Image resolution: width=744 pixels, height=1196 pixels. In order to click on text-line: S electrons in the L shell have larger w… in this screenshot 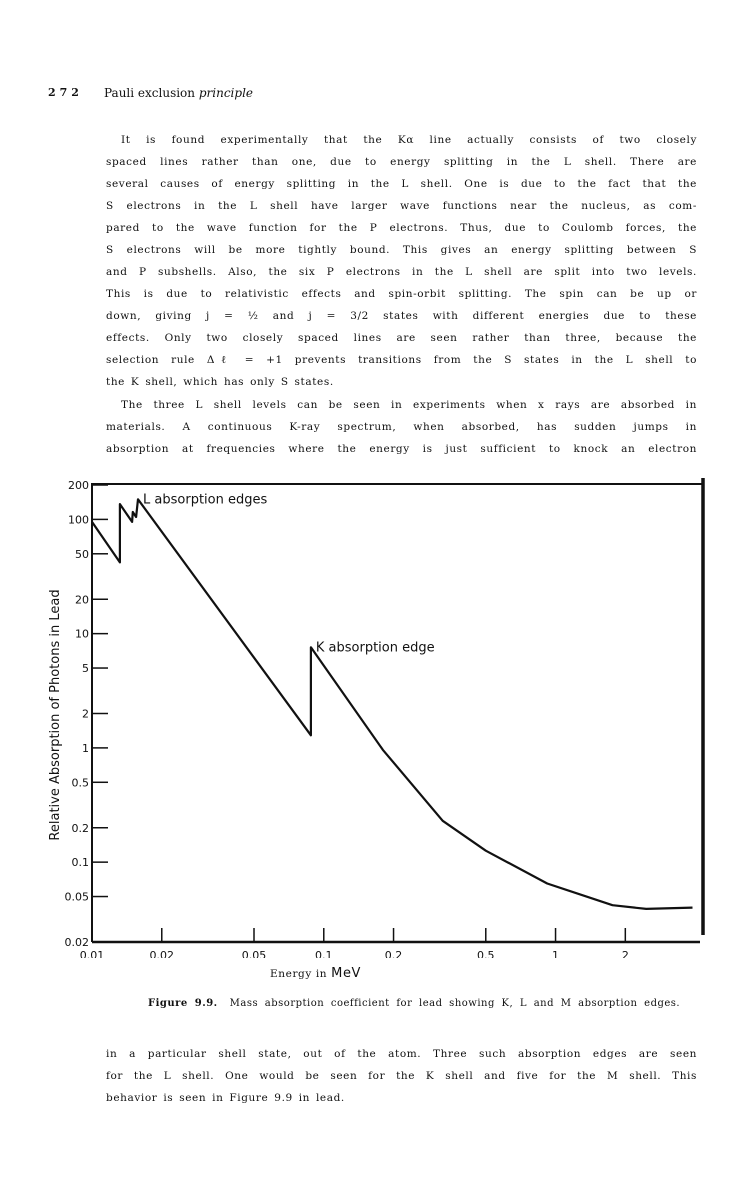, I will do `click(401, 206)`.